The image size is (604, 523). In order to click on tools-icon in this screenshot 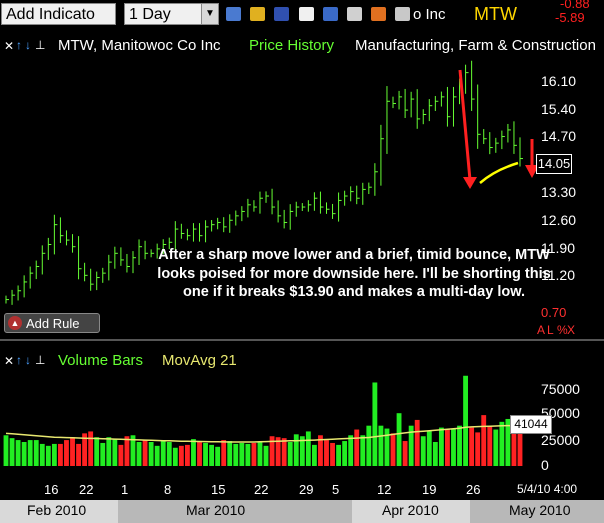, I will do `click(378, 14)`.